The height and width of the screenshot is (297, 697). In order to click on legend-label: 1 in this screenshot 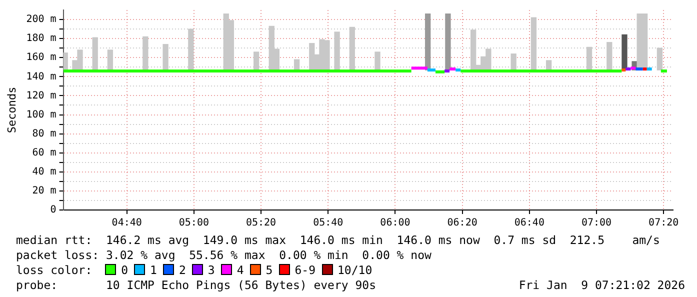, I will do `click(153, 270)`.